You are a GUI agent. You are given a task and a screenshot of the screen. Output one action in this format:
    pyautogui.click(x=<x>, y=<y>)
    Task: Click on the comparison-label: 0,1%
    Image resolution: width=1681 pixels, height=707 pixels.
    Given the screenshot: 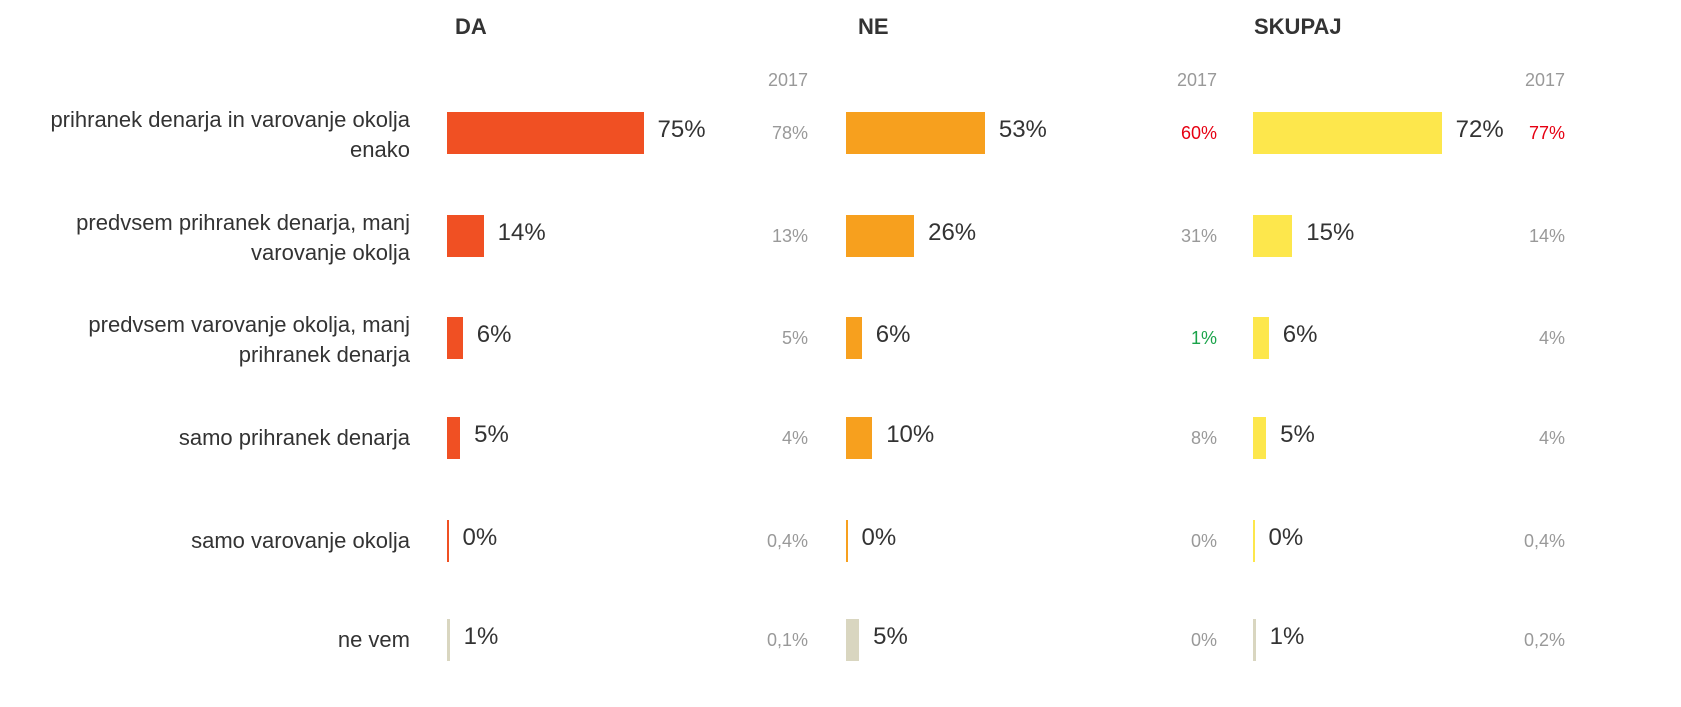 What is the action you would take?
    pyautogui.click(x=788, y=640)
    